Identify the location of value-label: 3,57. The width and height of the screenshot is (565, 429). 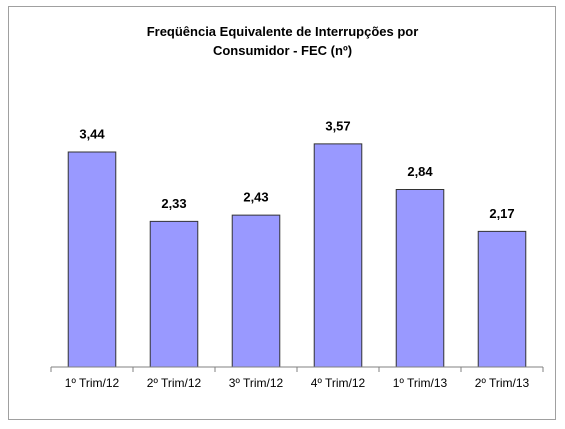
(337, 125).